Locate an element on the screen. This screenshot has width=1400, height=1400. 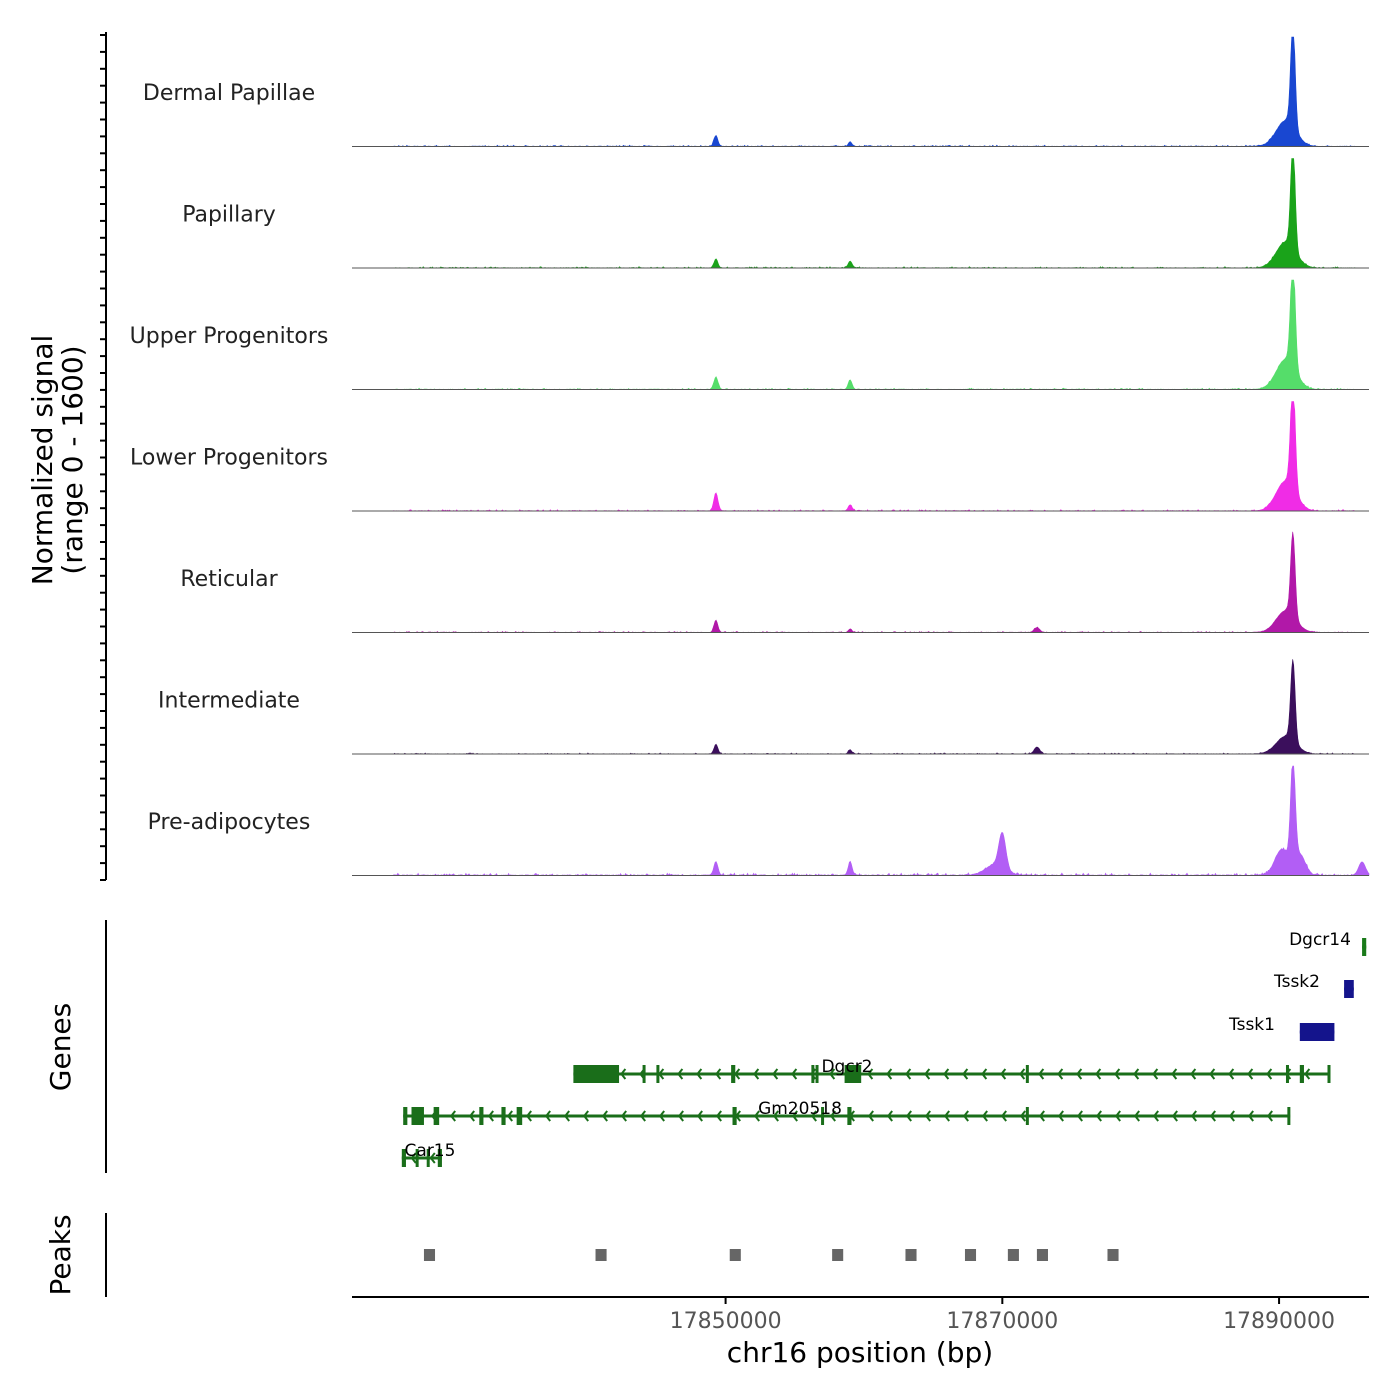
track-dermal-papillae: Dermal Papillae is located at coordinates (756, 91).